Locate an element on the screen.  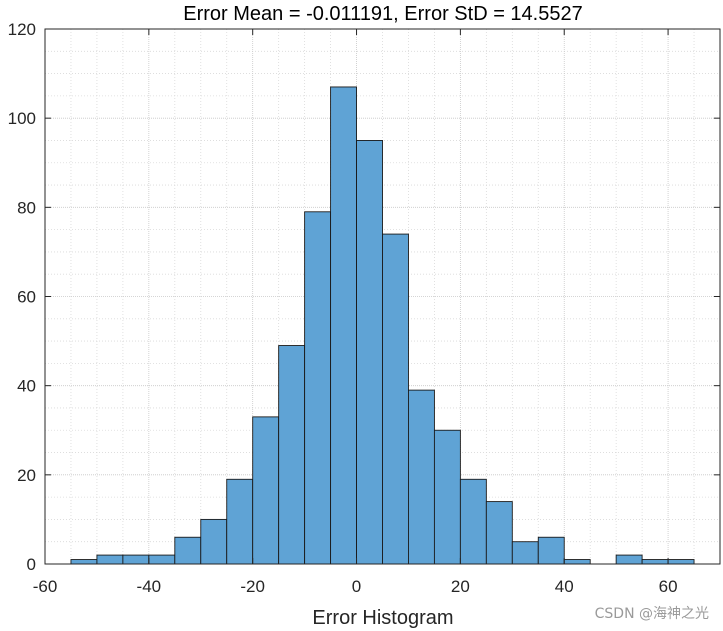
x-axis-label: Error Histogram is located at coordinates (382, 618).